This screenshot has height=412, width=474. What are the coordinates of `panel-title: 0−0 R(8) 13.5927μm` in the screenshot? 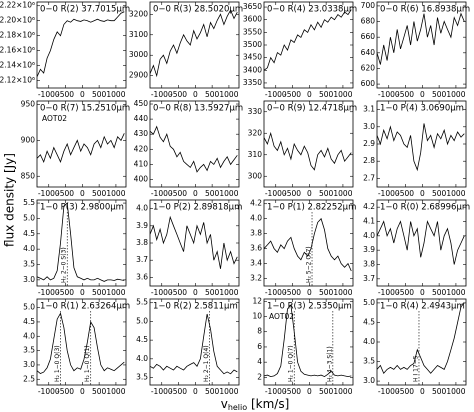 It's located at (198, 109).